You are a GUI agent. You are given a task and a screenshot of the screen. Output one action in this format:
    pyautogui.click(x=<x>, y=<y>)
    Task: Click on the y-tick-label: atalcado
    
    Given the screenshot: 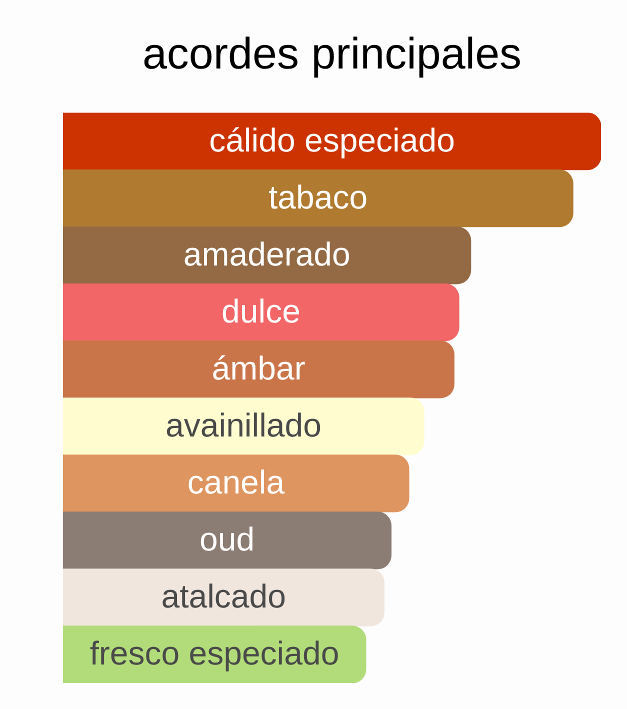 What is the action you would take?
    pyautogui.click(x=223, y=596)
    